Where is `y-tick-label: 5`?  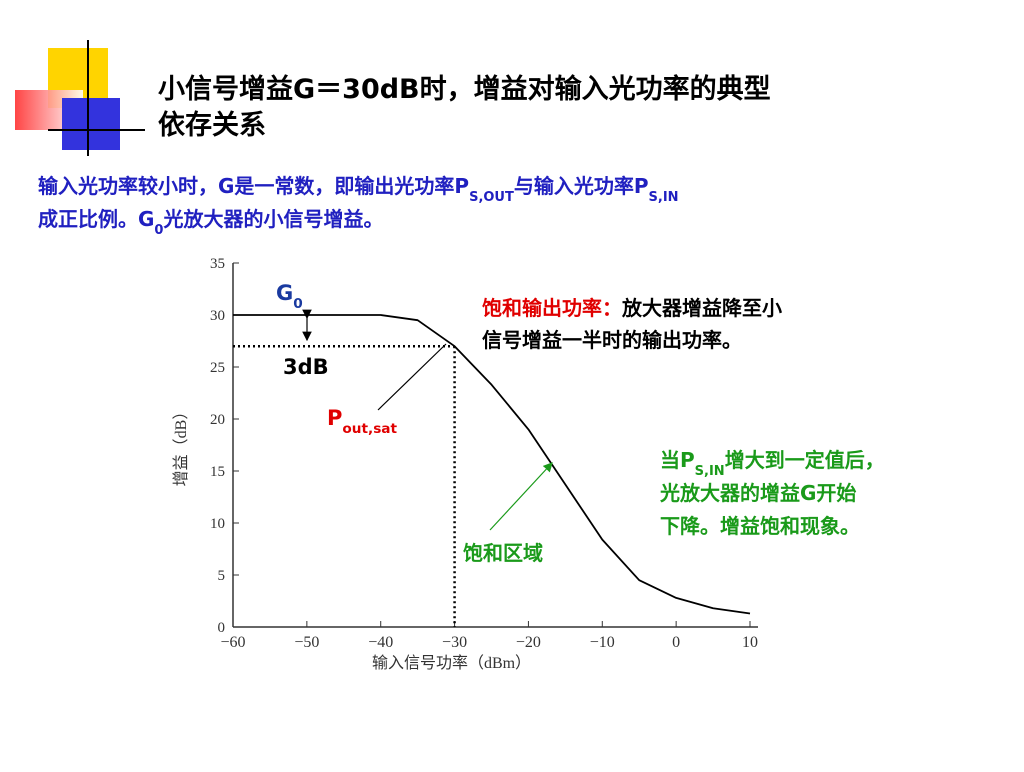 y-tick-label: 5 is located at coordinates (222, 576).